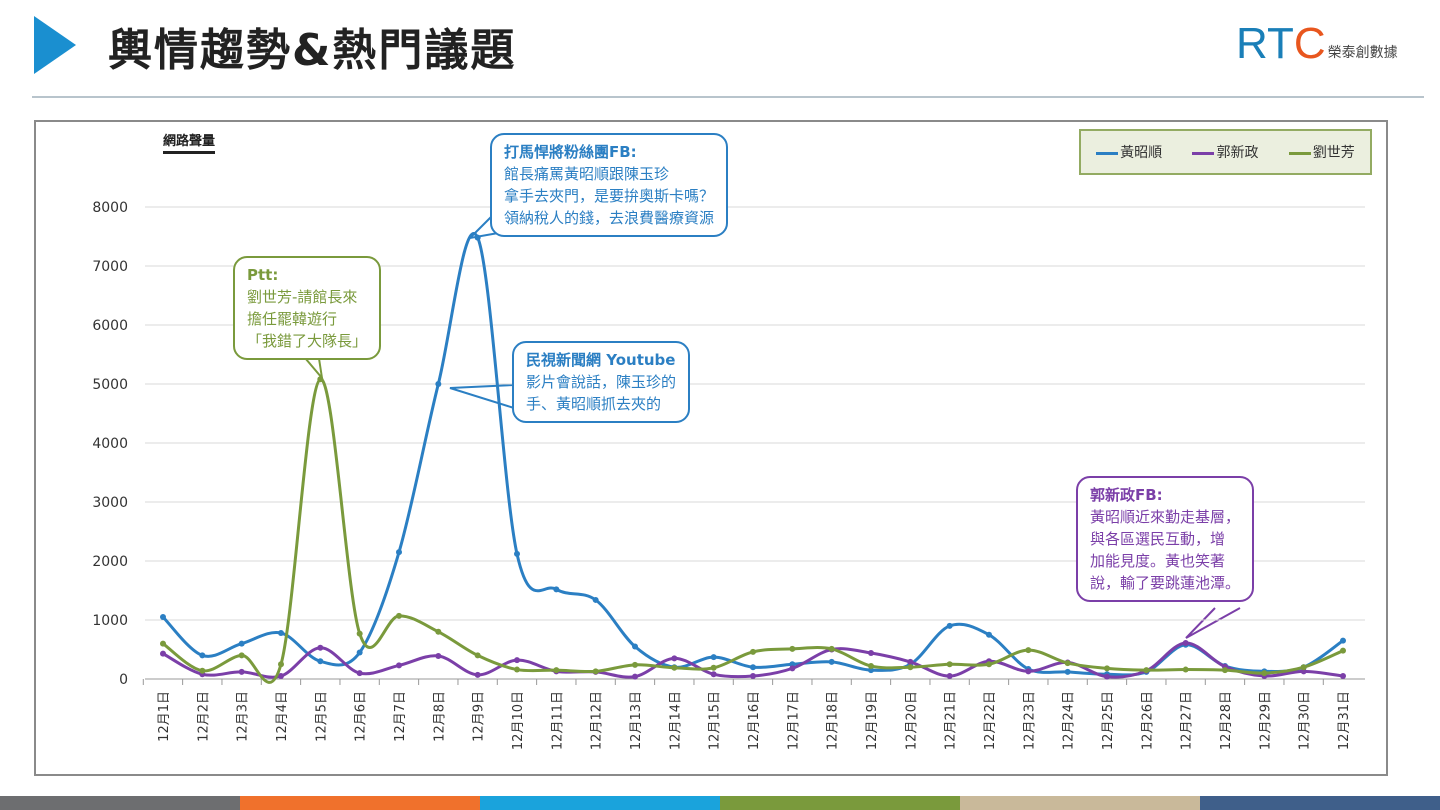 This screenshot has width=1440, height=810. I want to click on x-tick-label: 12月10日, so click(518, 720).